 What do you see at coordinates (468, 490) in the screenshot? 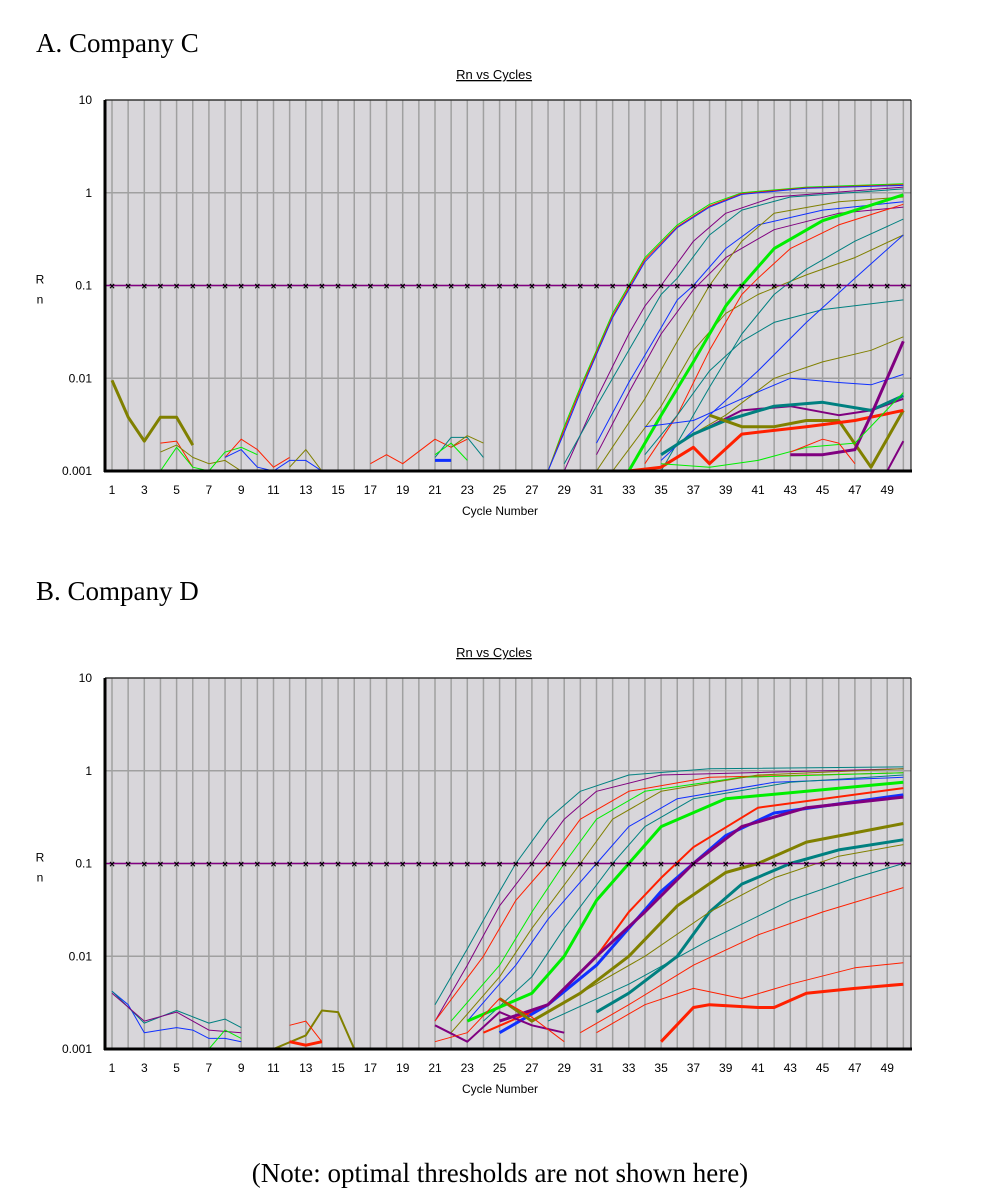
I see `x-tick-label: 23` at bounding box center [468, 490].